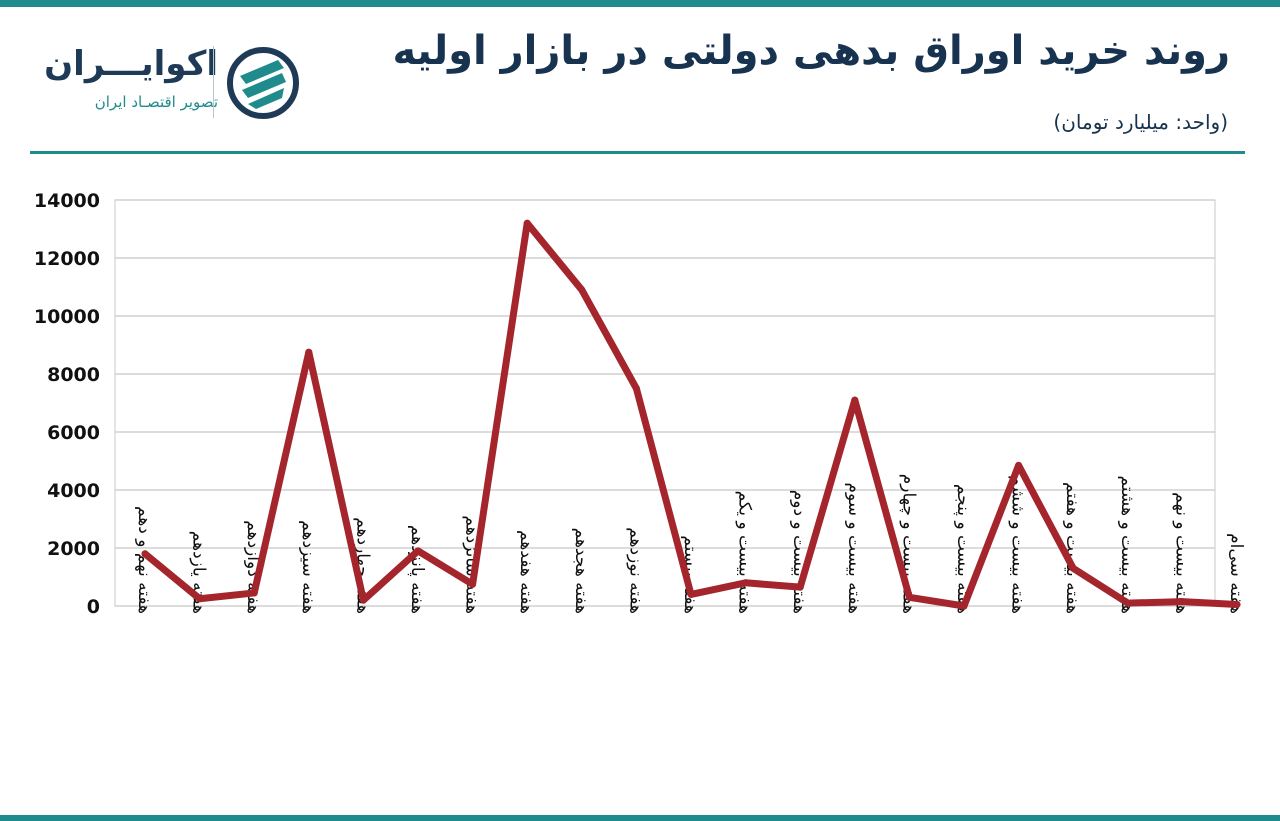 This screenshot has height=821, width=1280. Describe the element at coordinates (637, 152) in the screenshot. I see `header-divider` at that location.